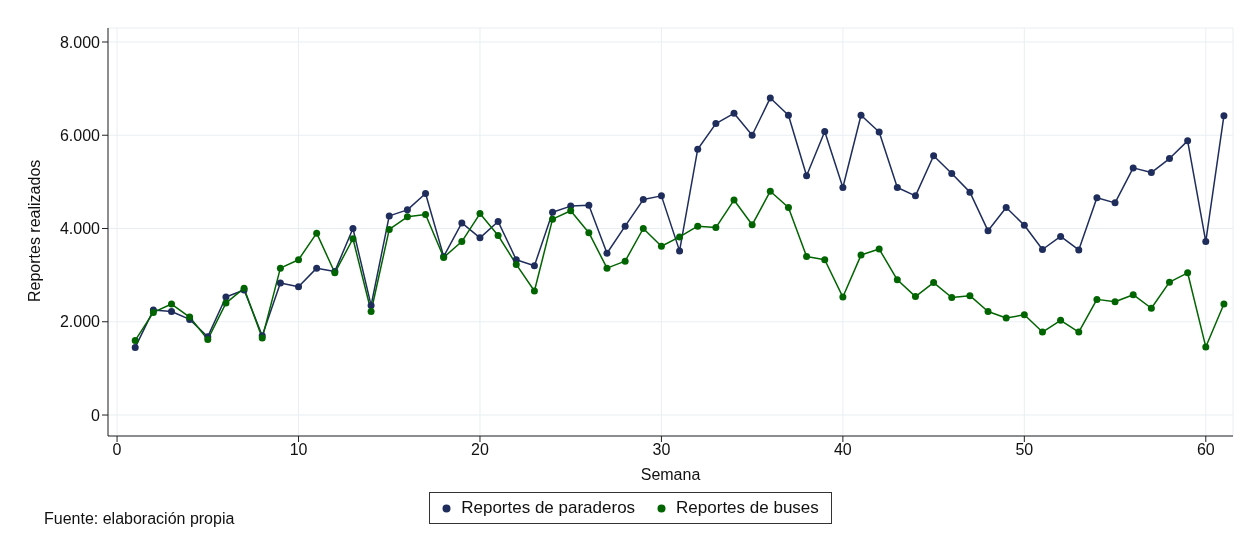 The height and width of the screenshot is (542, 1247). Describe the element at coordinates (661, 450) in the screenshot. I see `x-tick-label: 30` at that location.